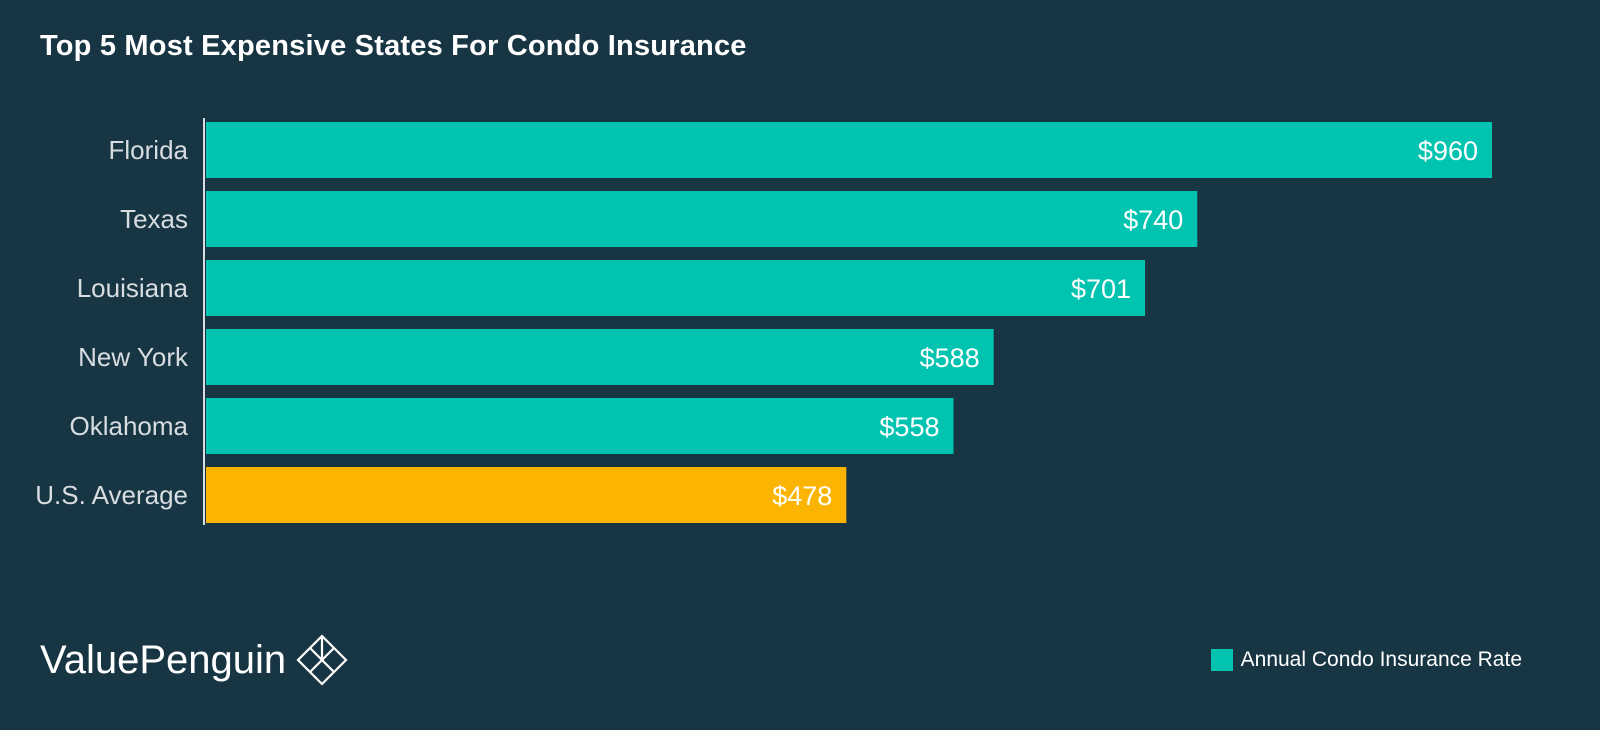  What do you see at coordinates (1448, 151) in the screenshot?
I see `value-label: $960` at bounding box center [1448, 151].